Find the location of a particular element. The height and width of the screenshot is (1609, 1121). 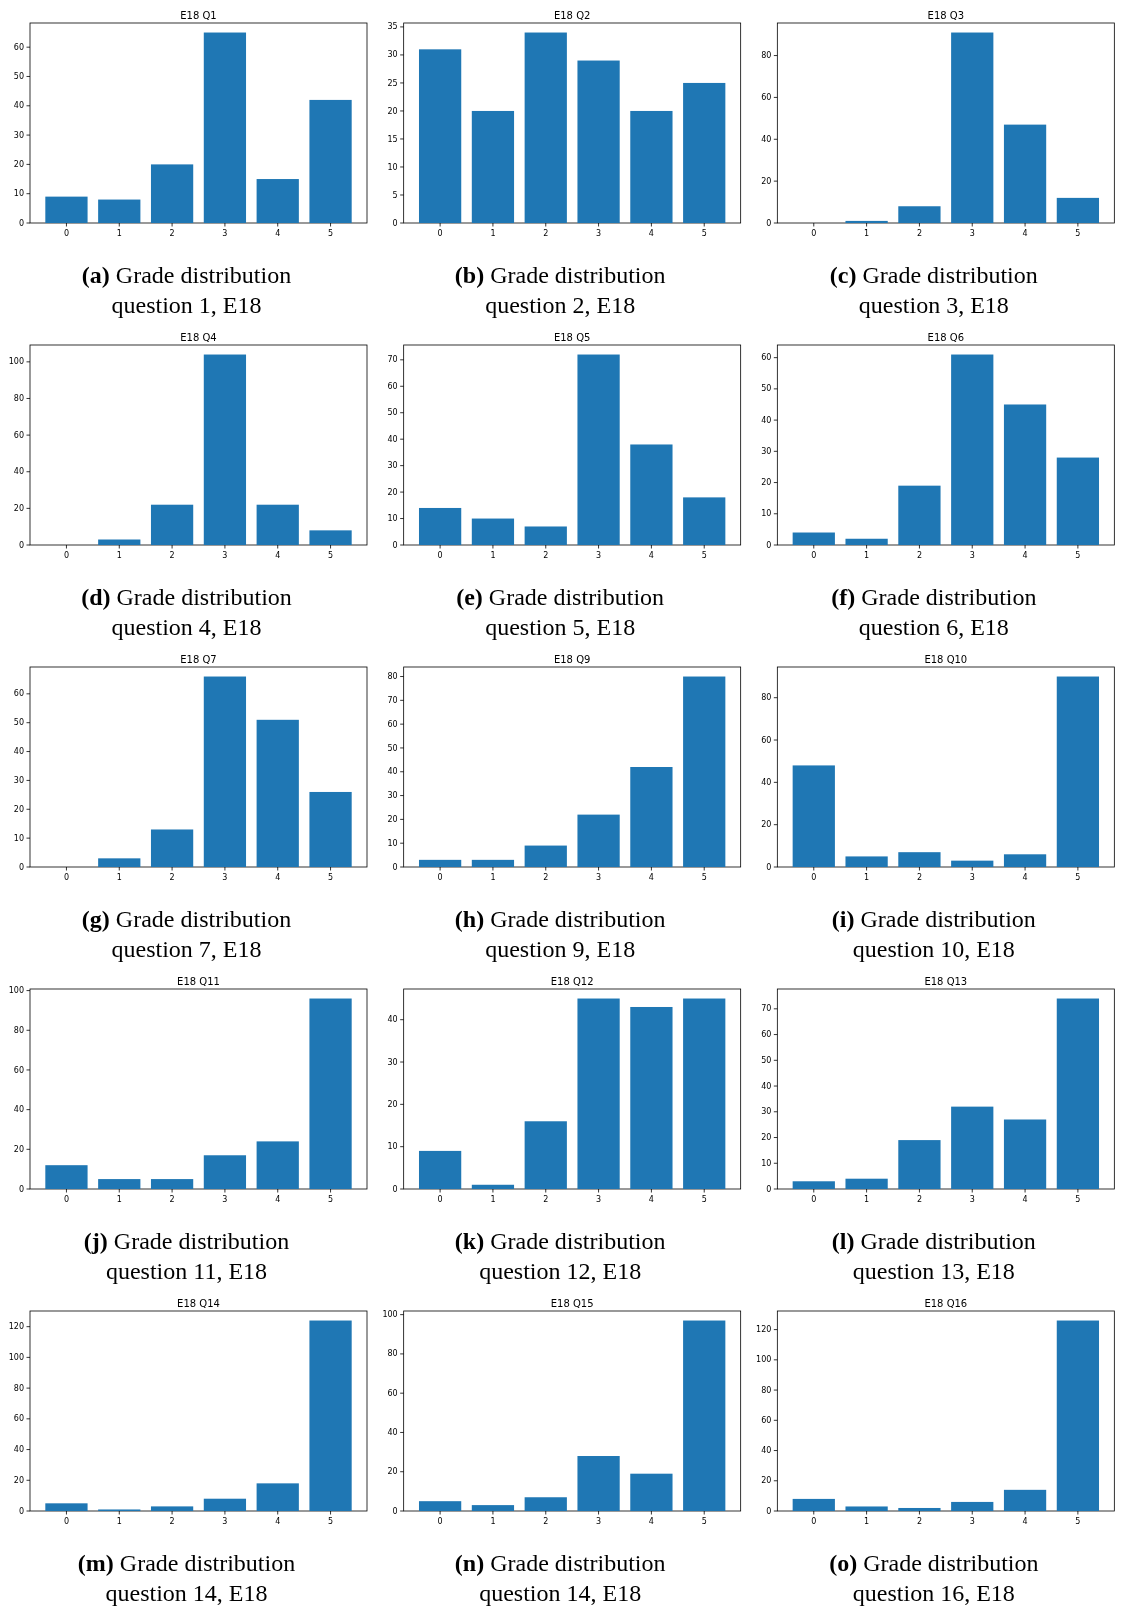

y-tick-label: 80 is located at coordinates (18, 1030).